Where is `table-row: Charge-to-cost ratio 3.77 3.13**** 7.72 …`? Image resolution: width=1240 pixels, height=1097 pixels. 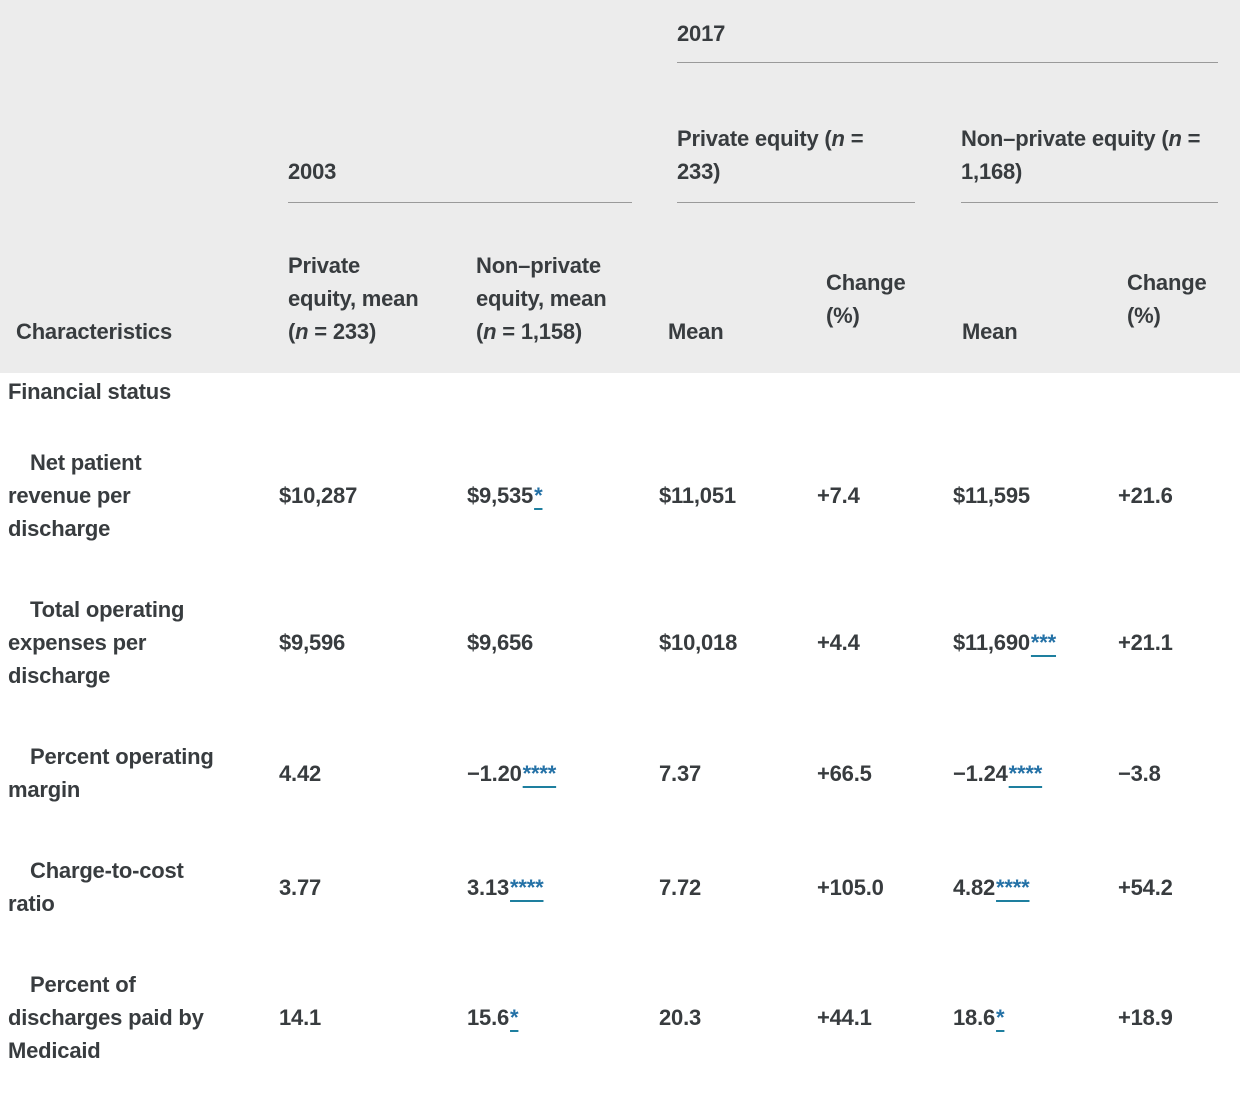 table-row: Charge-to-cost ratio 3.77 3.13**** 7.72 … is located at coordinates (620, 887).